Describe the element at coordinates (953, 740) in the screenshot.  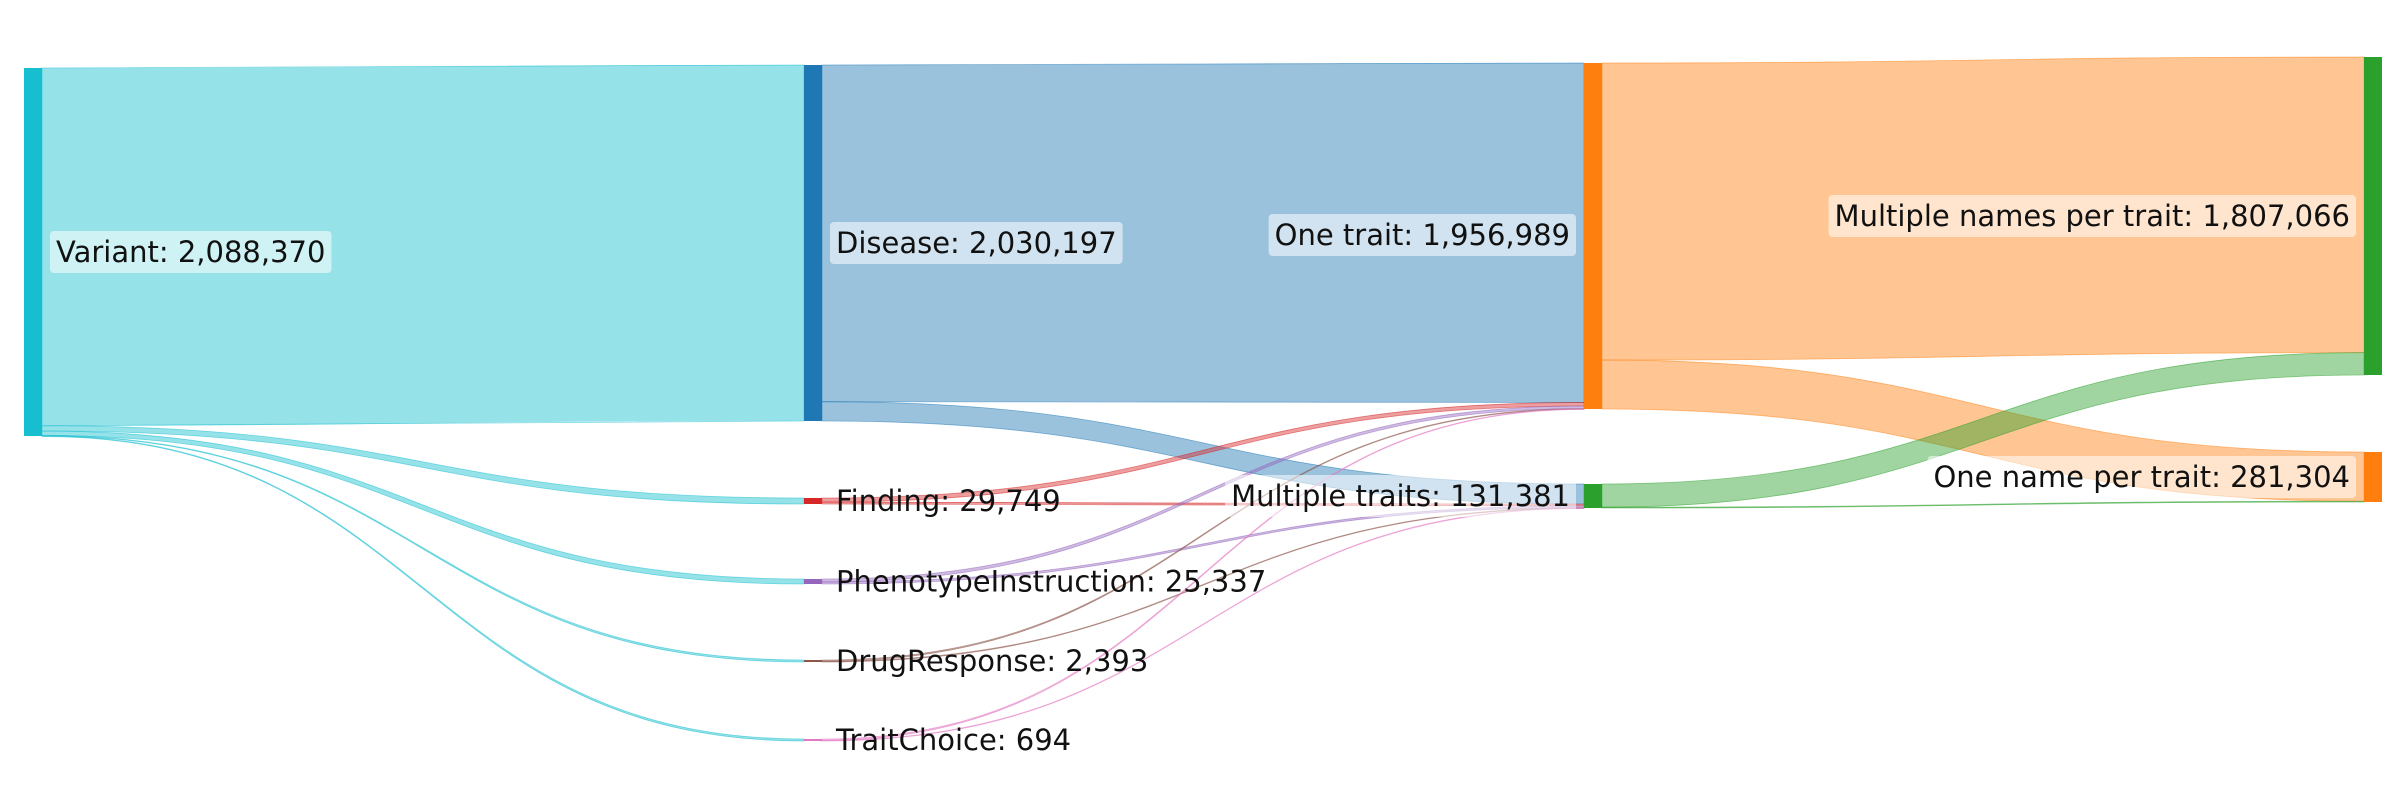
I see `node-label-traitchoice: TraitChoice: 694` at that location.